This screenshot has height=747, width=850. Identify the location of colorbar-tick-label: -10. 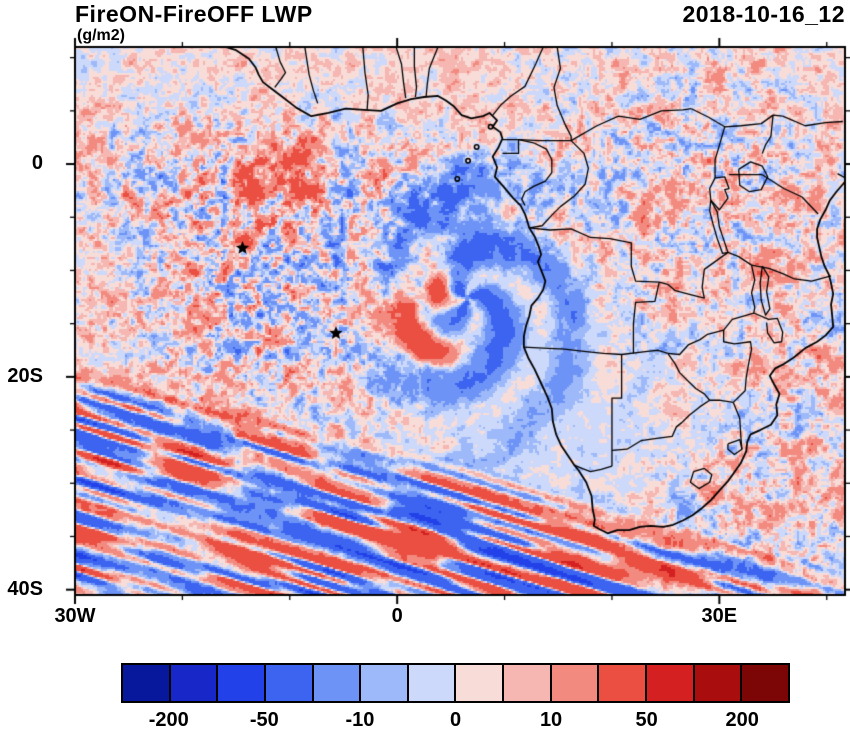
(360, 720).